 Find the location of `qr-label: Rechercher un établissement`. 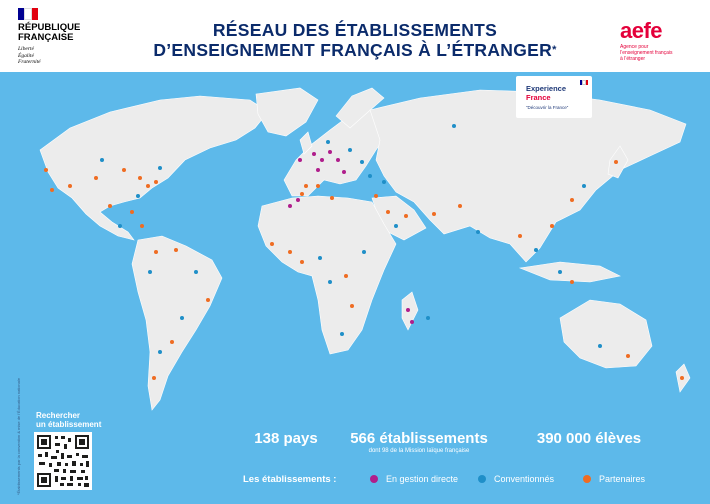

qr-label: Rechercher un établissement is located at coordinates (68, 420).